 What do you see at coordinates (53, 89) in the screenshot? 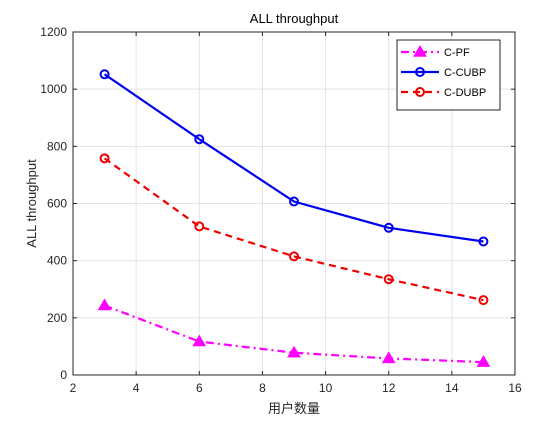
I see `y-tick-label: 1000` at bounding box center [53, 89].